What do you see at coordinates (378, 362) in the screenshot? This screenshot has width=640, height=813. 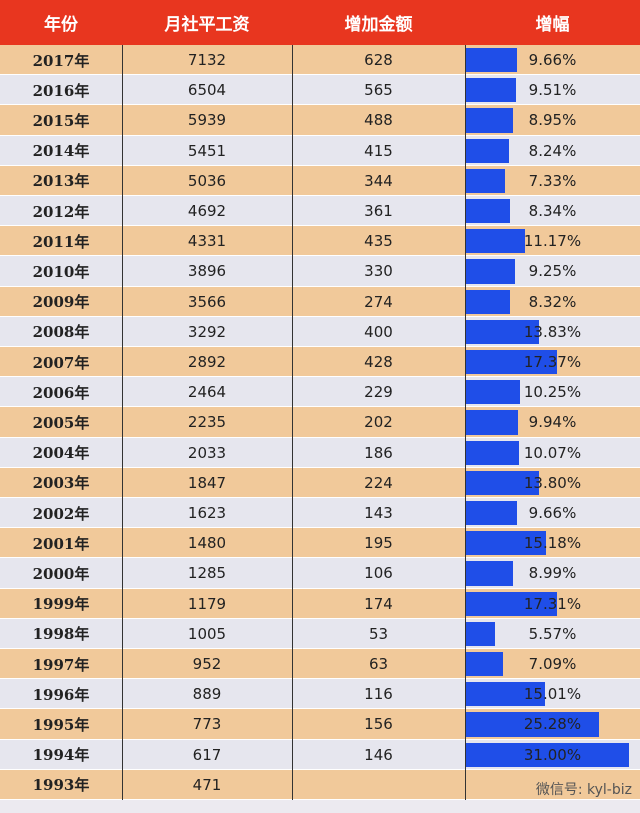 I see `increase-cell: 428` at bounding box center [378, 362].